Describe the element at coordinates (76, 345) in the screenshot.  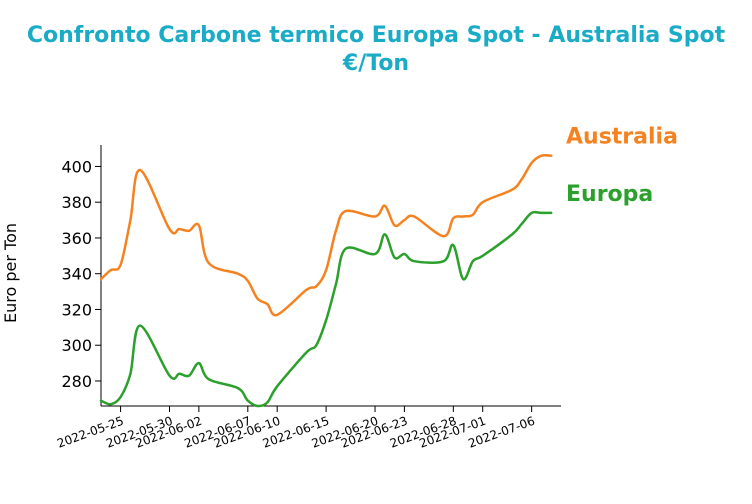
I see `y-tick-label: 300` at that location.